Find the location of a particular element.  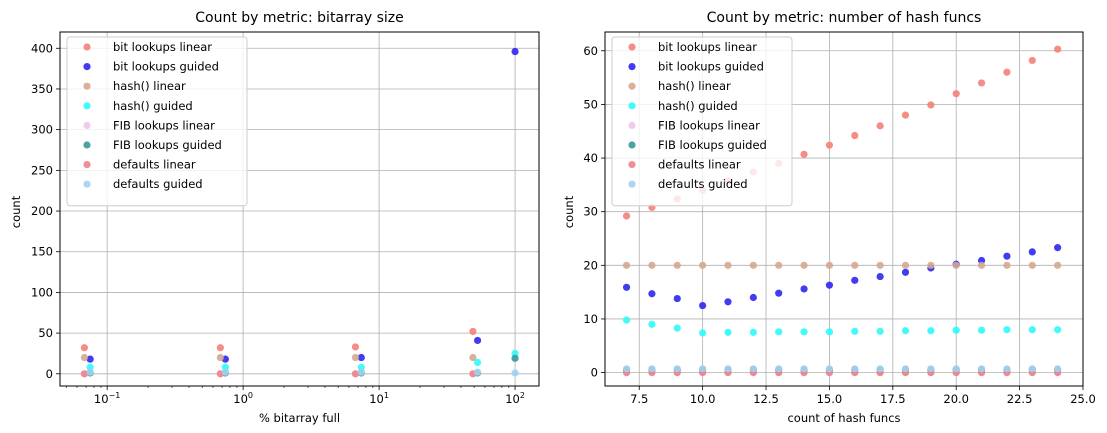

point-defaults-linear is located at coordinates (84, 374).